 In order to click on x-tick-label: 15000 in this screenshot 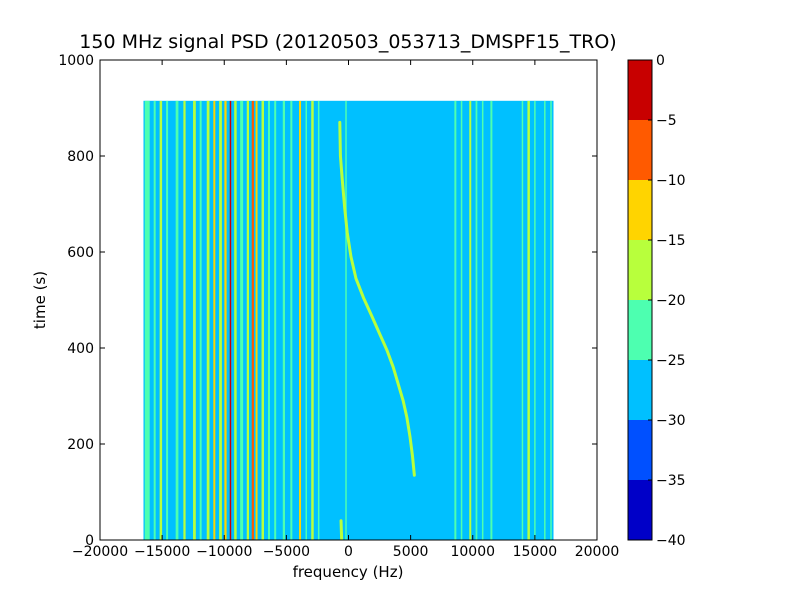, I will do `click(535, 552)`.